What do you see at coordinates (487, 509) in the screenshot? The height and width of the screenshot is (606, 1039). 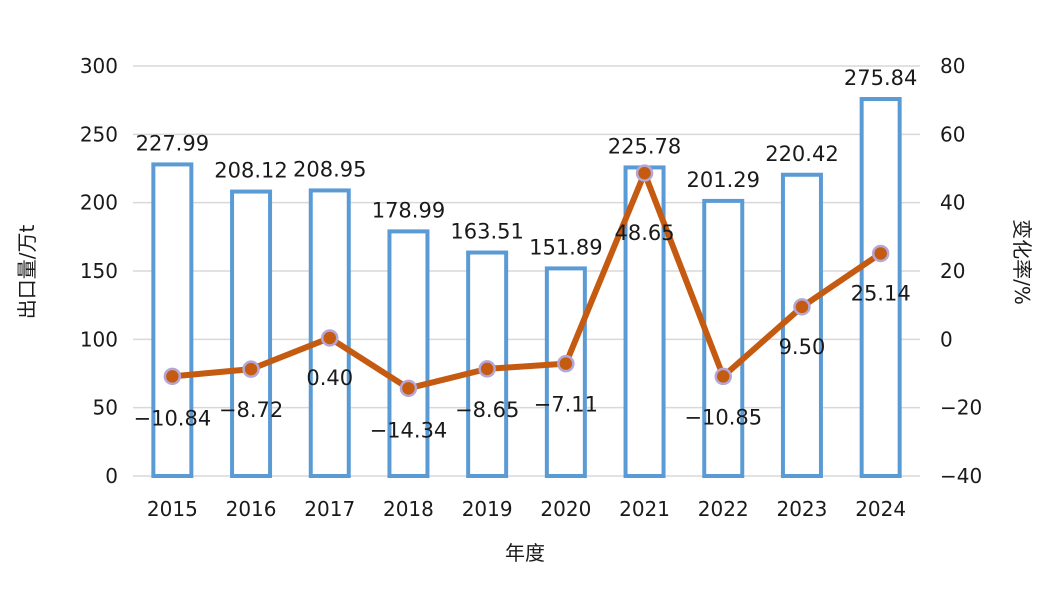 I see `x-tick-label: 2019` at bounding box center [487, 509].